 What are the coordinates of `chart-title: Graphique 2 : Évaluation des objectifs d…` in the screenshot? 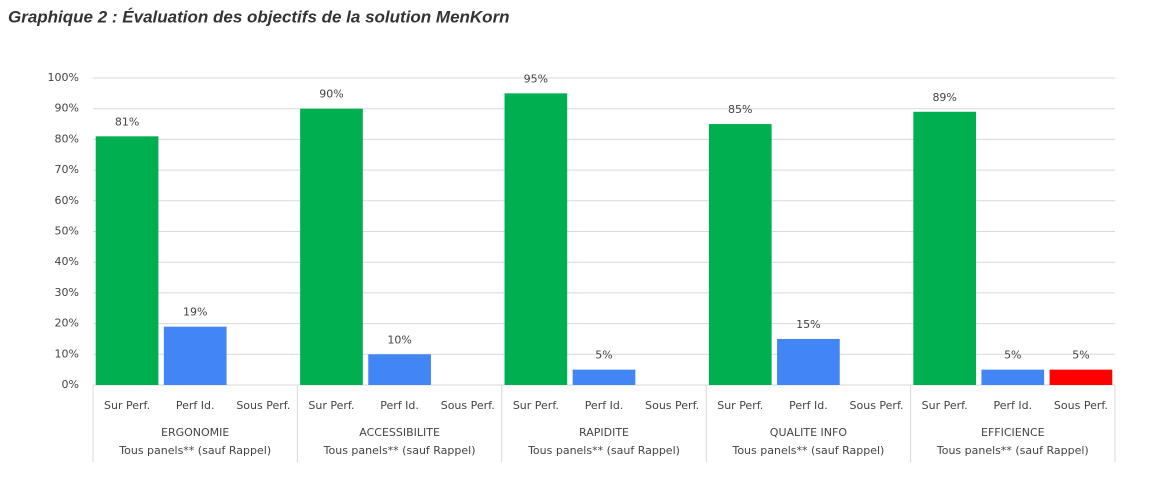 It's located at (259, 16).